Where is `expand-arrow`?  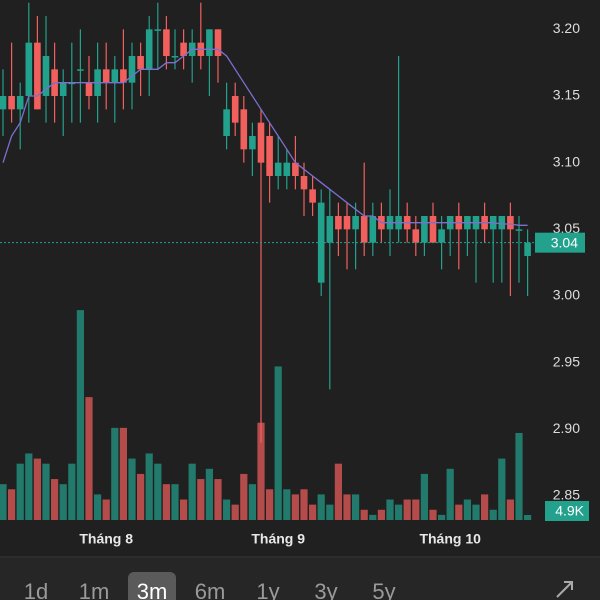
expand-arrow is located at coordinates (564, 589).